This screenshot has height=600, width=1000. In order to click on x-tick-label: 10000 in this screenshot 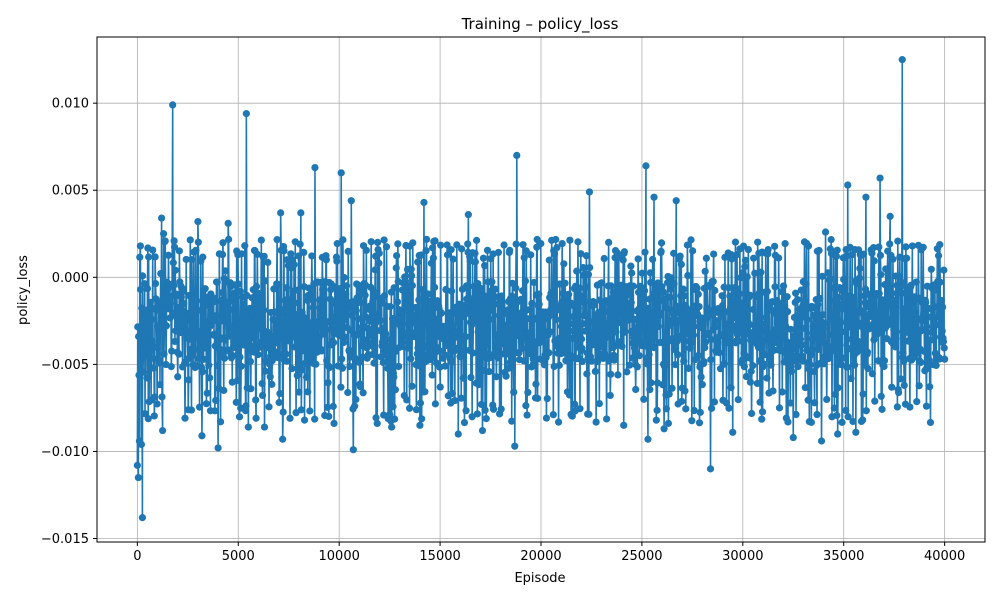, I will do `click(339, 556)`.